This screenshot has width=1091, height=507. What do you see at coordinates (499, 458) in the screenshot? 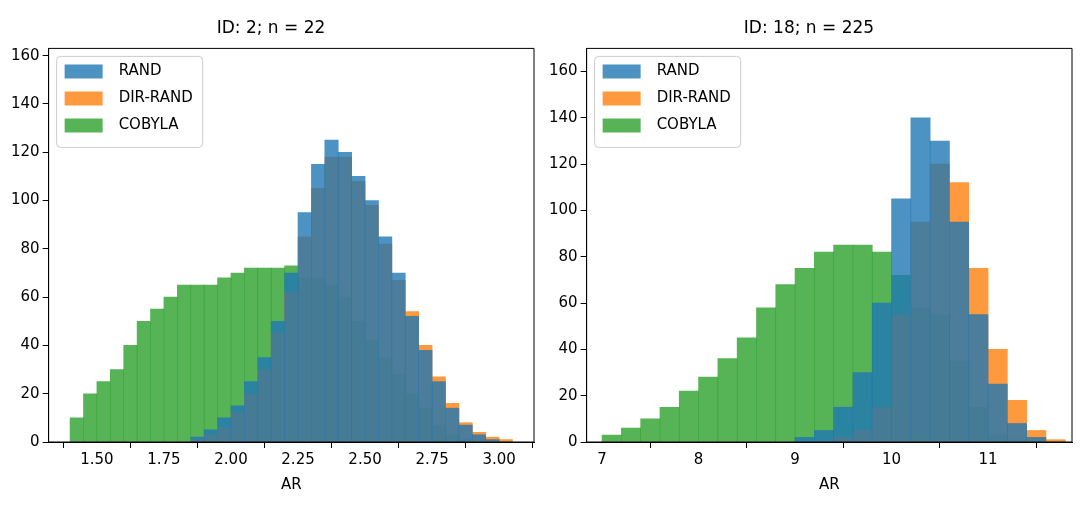
I see `x-tick-label: 3.00` at bounding box center [499, 458].